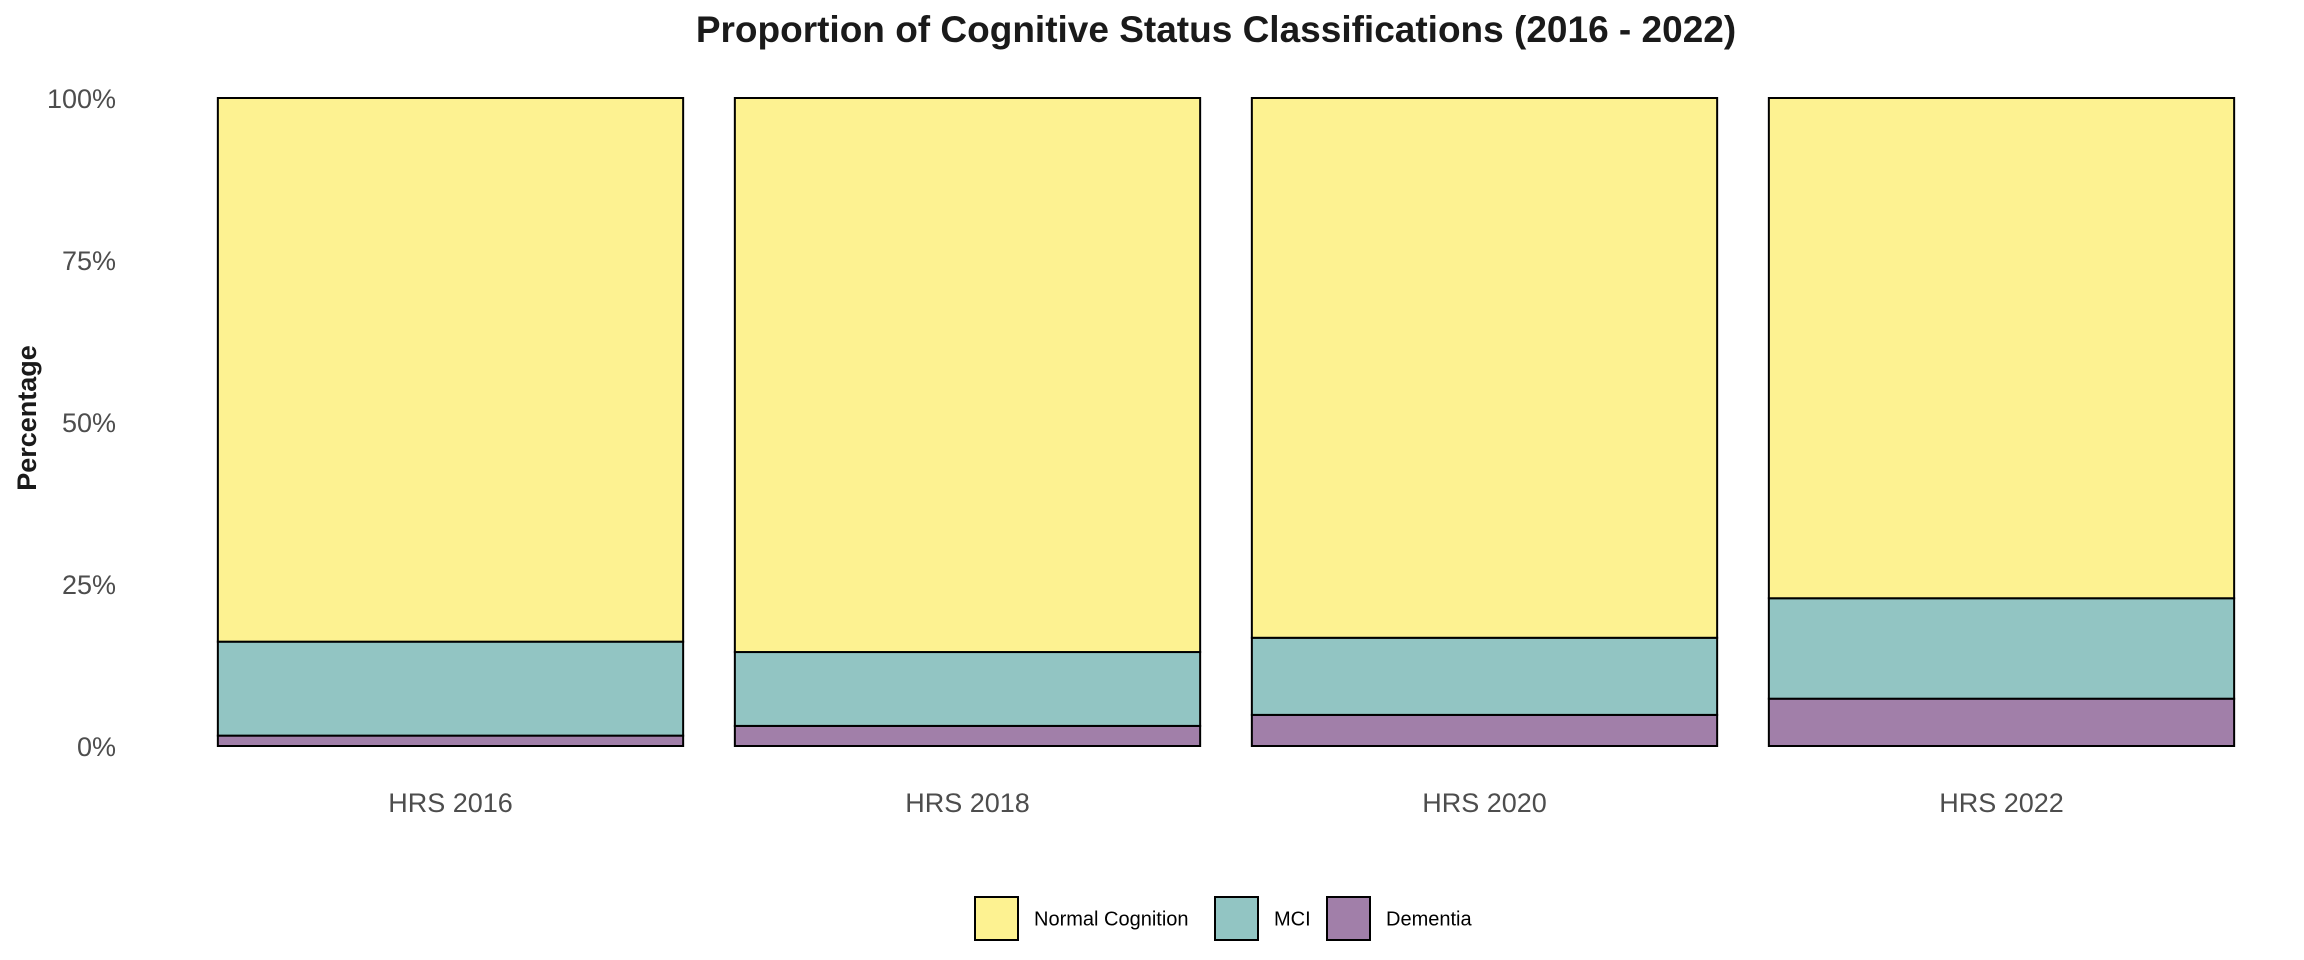 This screenshot has width=2304, height=960. What do you see at coordinates (2001, 648) in the screenshot?
I see `bar-segment-mci-hrs-2022` at bounding box center [2001, 648].